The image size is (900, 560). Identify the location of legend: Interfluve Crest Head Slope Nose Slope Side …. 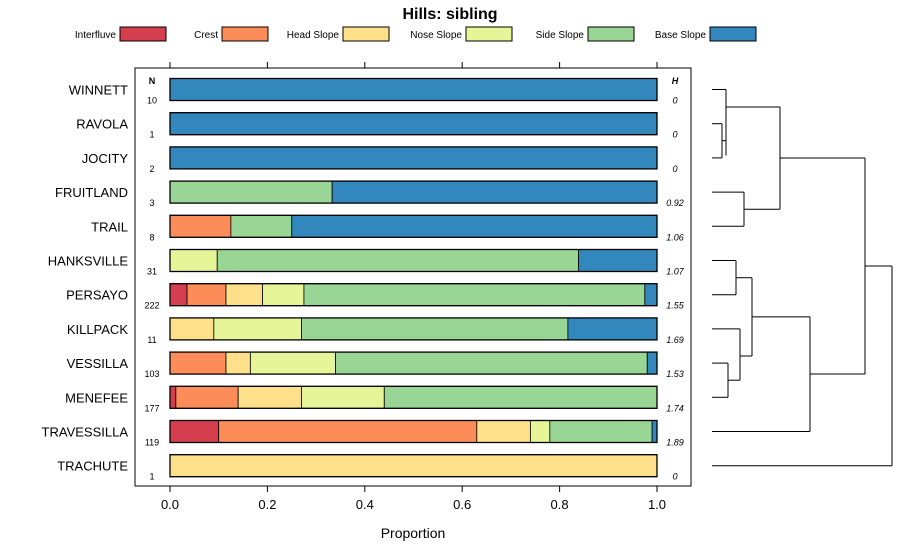
(416, 34).